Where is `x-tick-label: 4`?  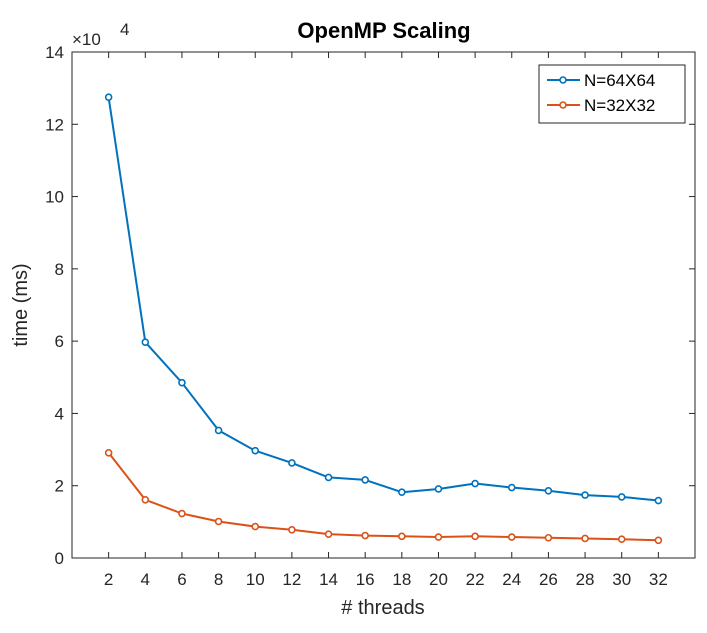 x-tick-label: 4 is located at coordinates (145, 579).